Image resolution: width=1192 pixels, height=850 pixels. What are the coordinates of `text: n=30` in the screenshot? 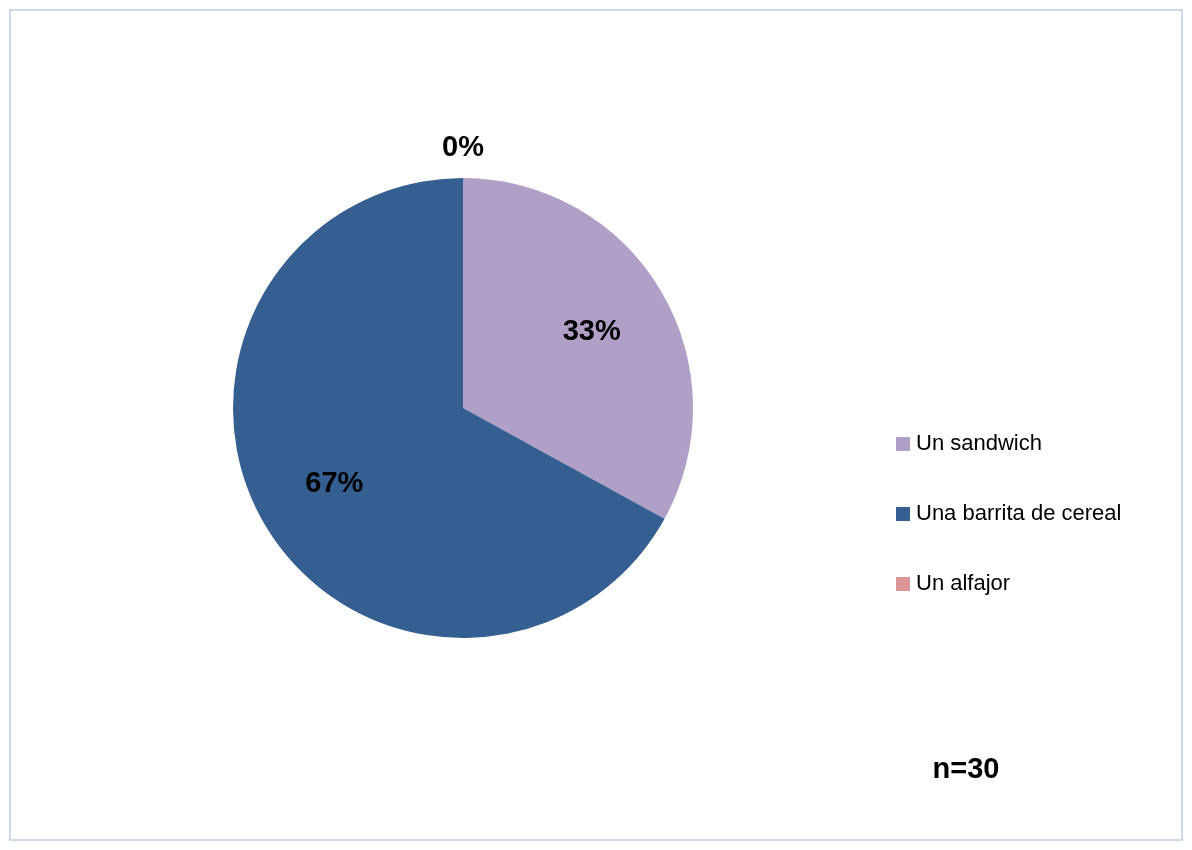 It's located at (966, 767).